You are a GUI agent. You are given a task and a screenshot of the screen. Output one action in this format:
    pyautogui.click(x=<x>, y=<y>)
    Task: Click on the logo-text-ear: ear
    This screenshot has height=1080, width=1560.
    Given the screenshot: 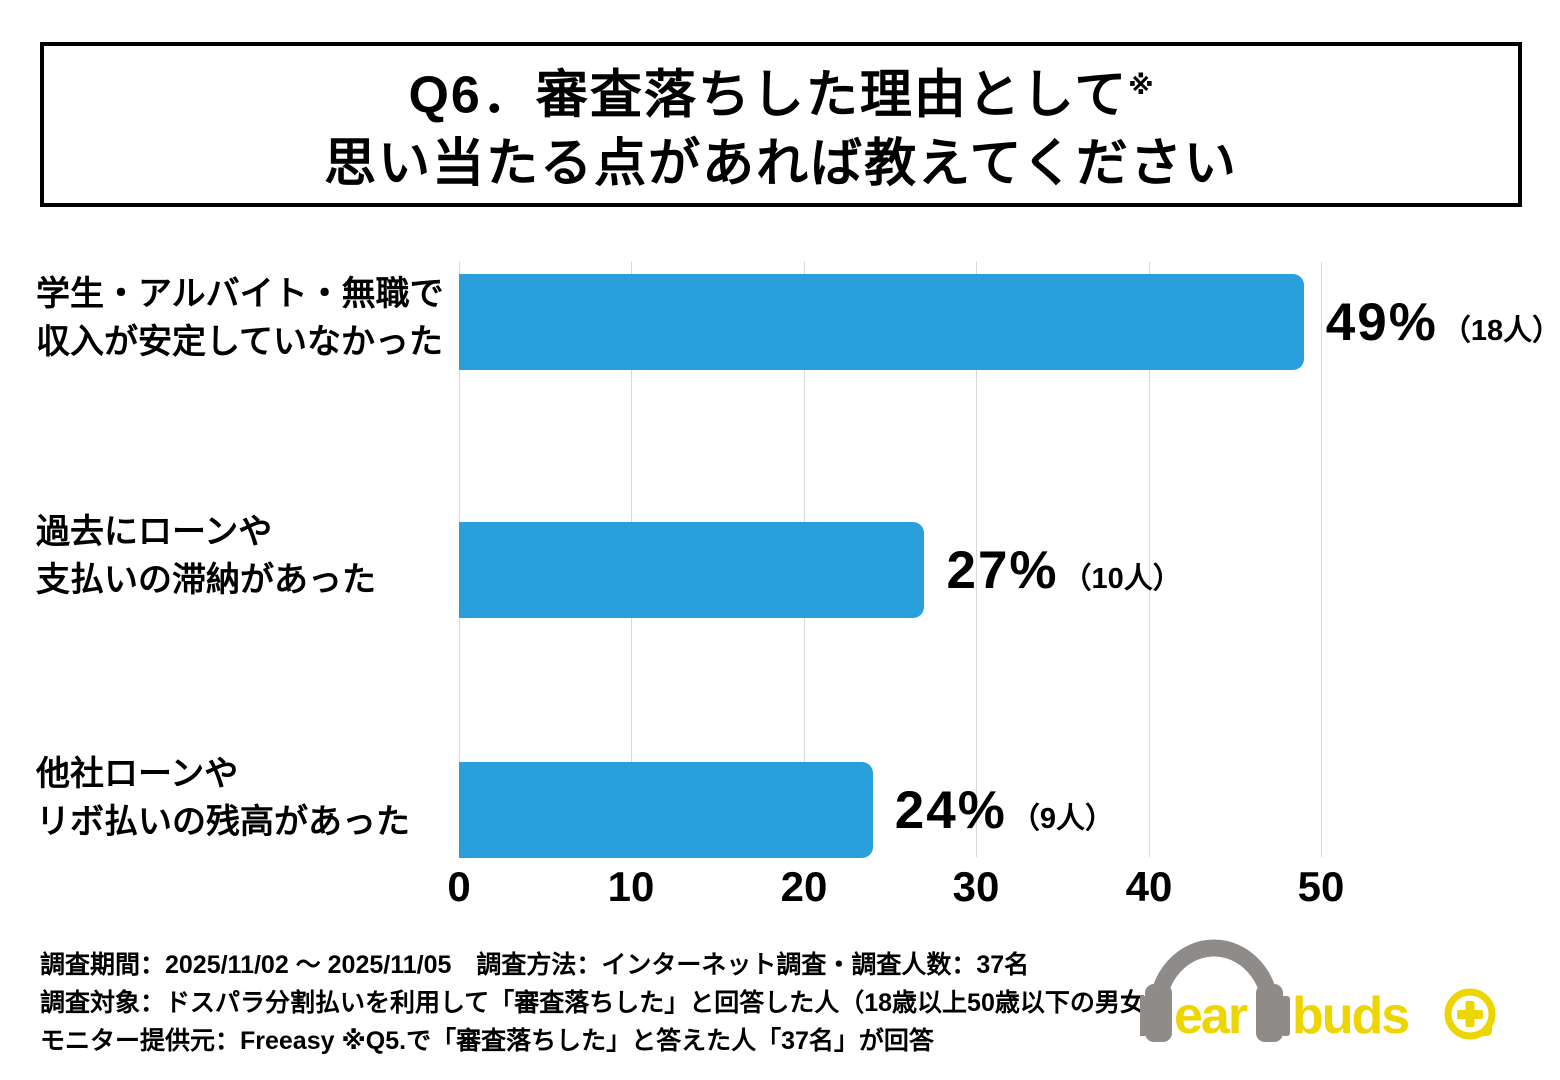 What is the action you would take?
    pyautogui.click(x=1211, y=1016)
    